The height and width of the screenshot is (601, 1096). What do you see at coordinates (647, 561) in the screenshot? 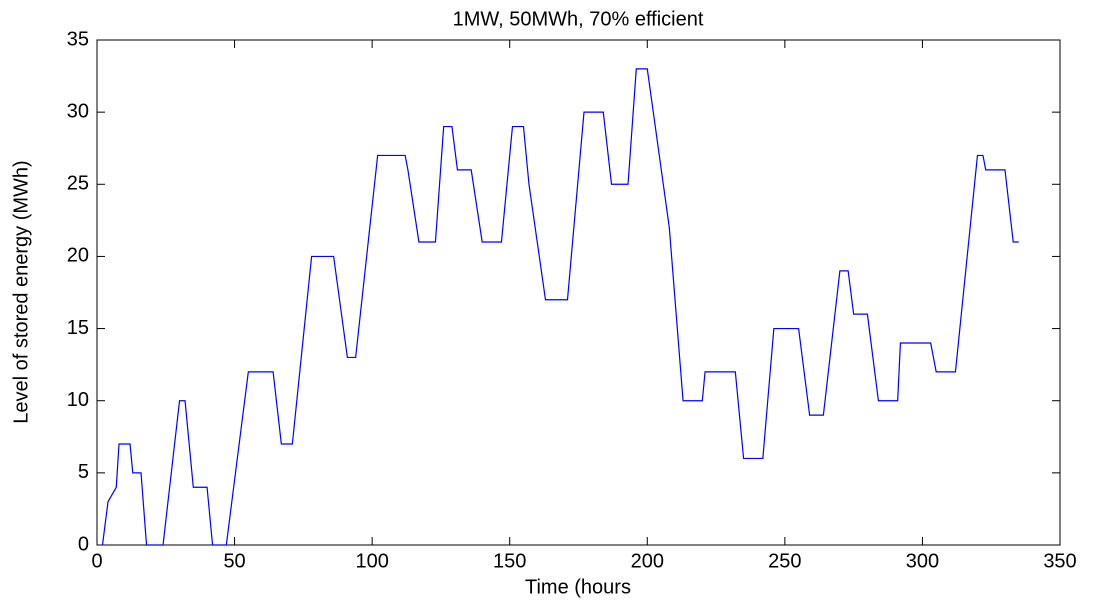
I see `x-tick-label: 200` at bounding box center [647, 561].